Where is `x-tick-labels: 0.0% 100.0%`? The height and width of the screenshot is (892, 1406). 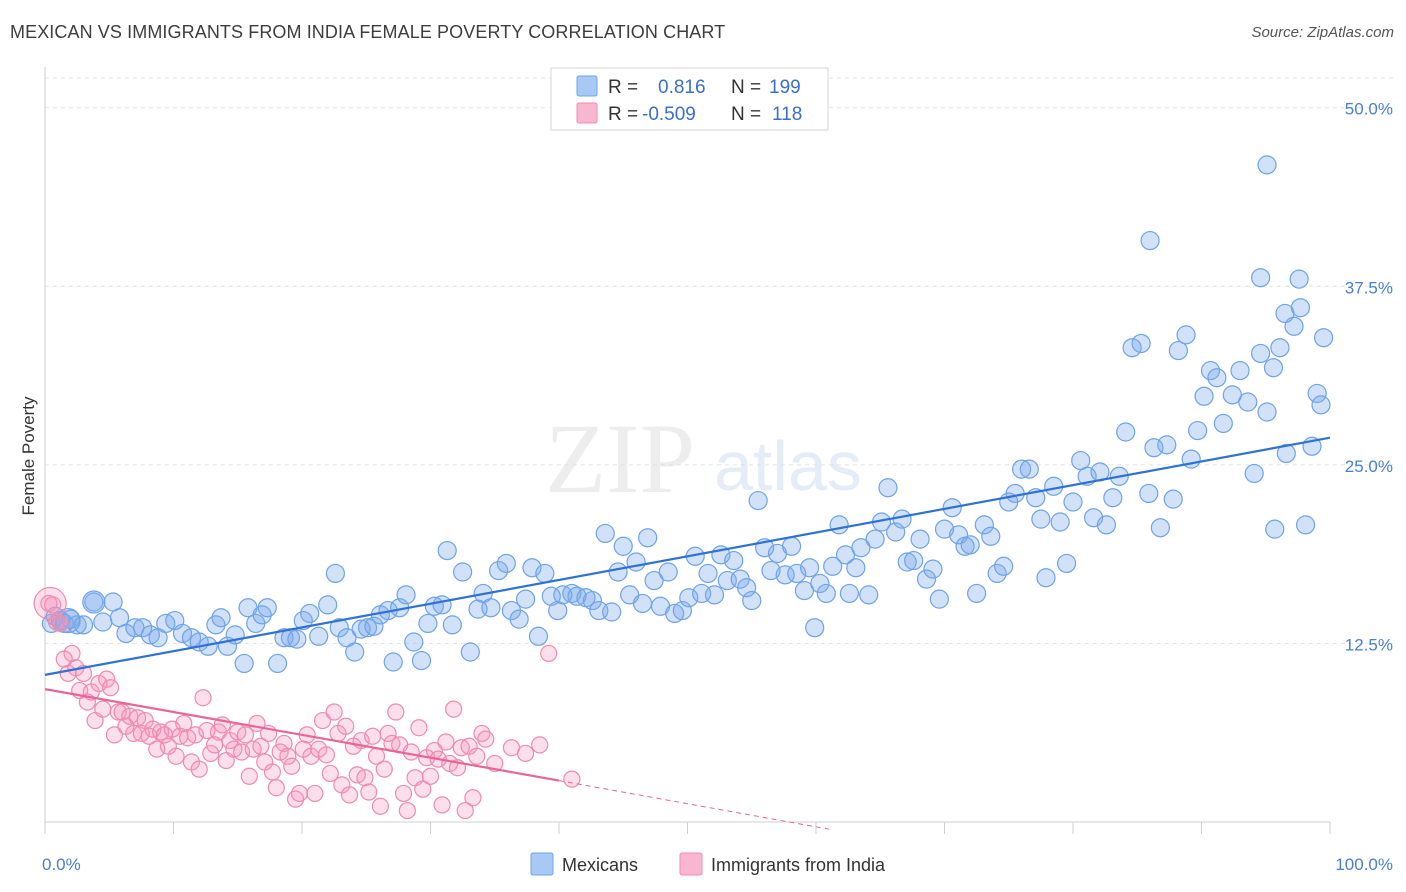
x-tick-labels: 0.0% 100.0% is located at coordinates (717, 864).